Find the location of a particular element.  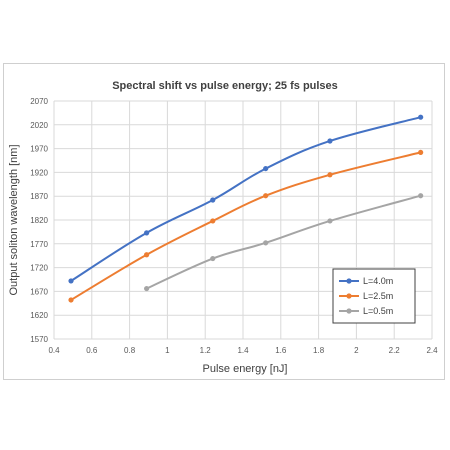

x-tick-label: 2.4 is located at coordinates (432, 350).